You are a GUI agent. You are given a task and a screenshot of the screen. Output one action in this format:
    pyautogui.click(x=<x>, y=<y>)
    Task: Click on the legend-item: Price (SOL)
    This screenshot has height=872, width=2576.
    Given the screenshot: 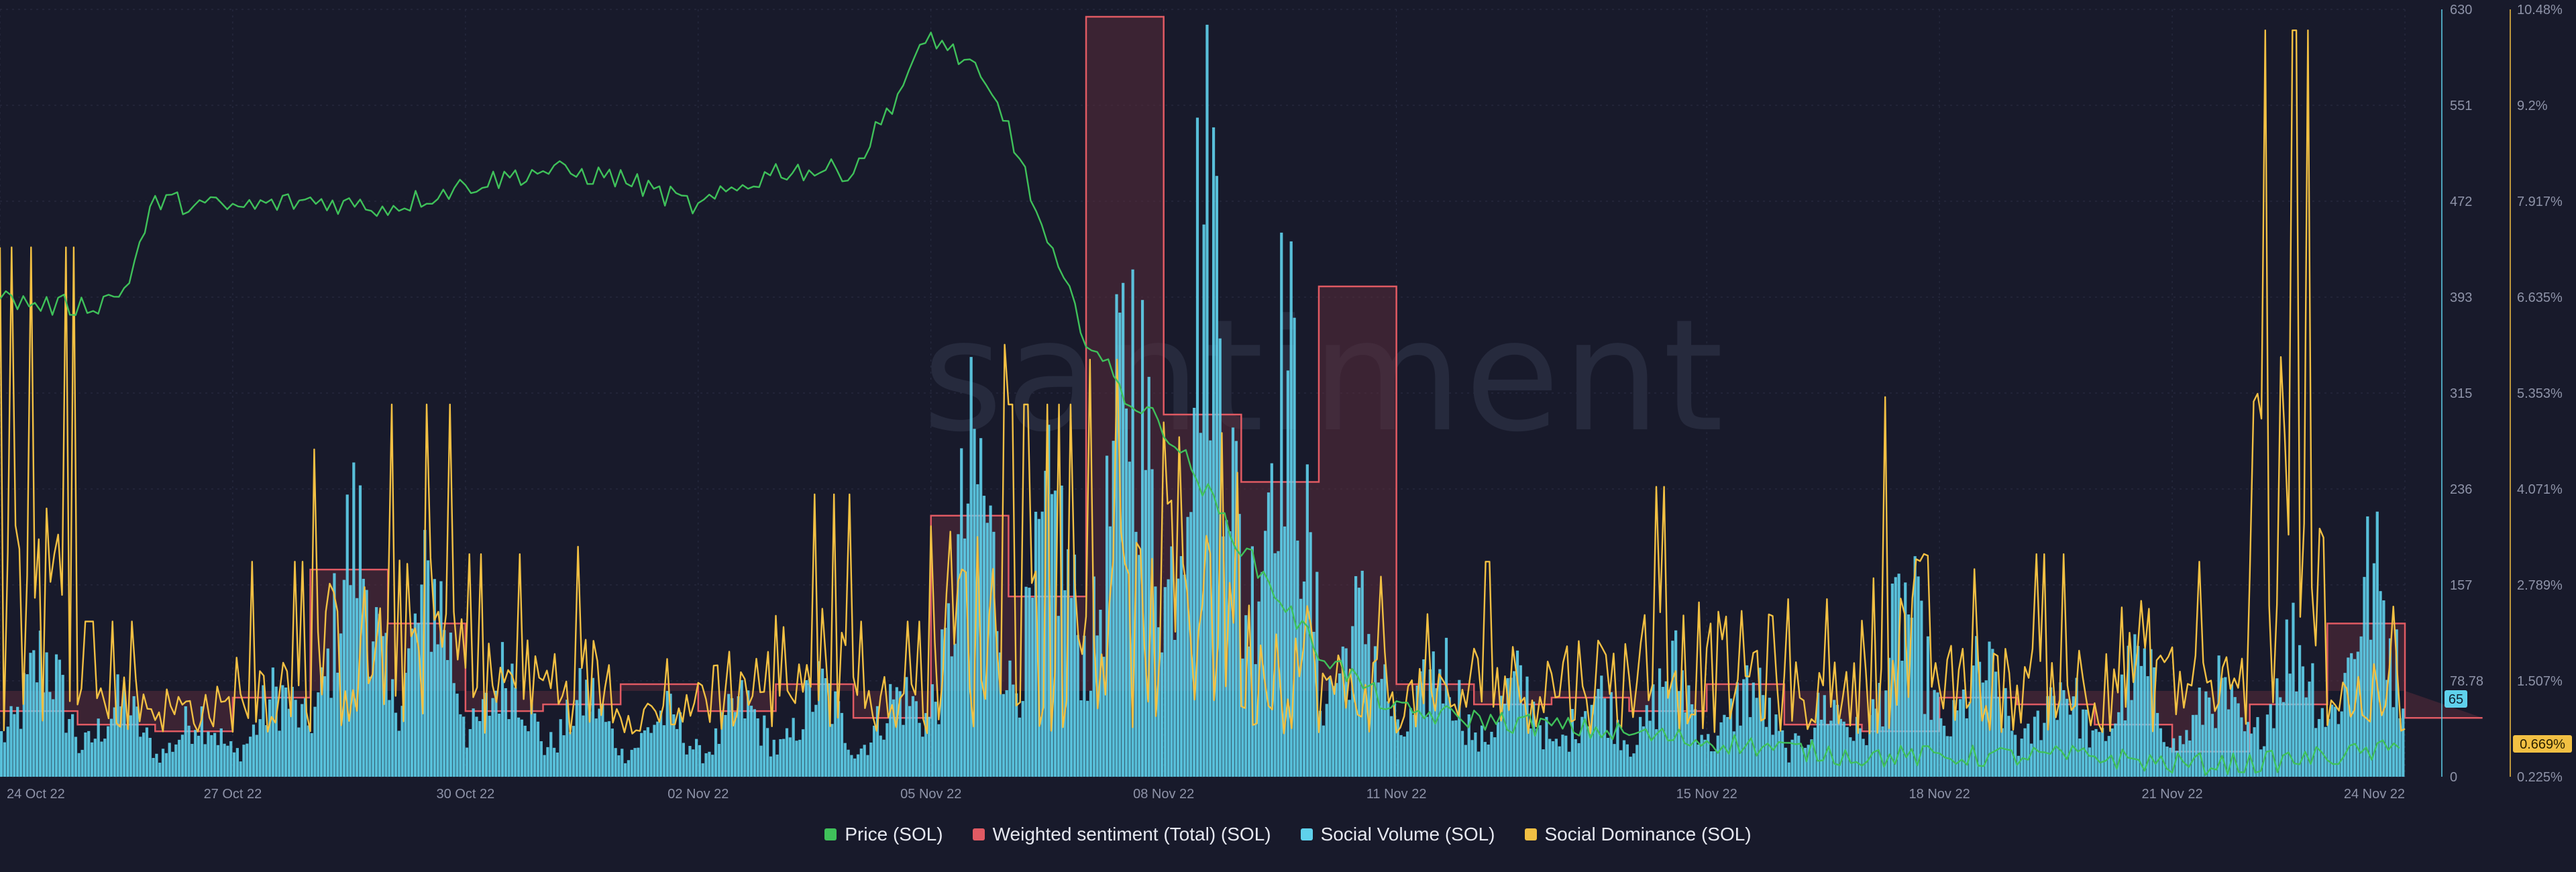 What is the action you would take?
    pyautogui.click(x=883, y=834)
    